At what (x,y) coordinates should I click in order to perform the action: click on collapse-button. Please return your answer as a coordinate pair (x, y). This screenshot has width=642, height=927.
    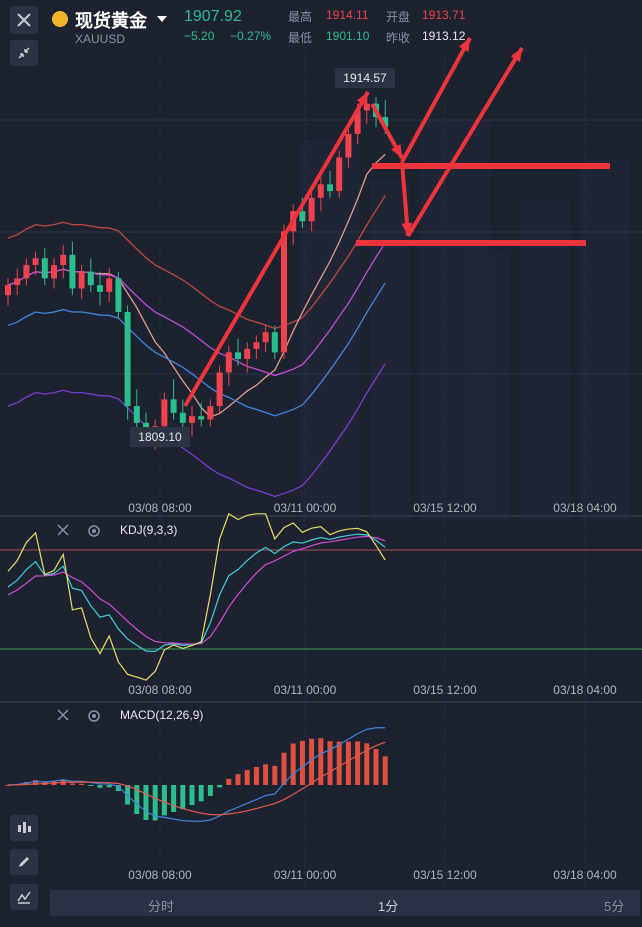
    Looking at the image, I should click on (24, 53).